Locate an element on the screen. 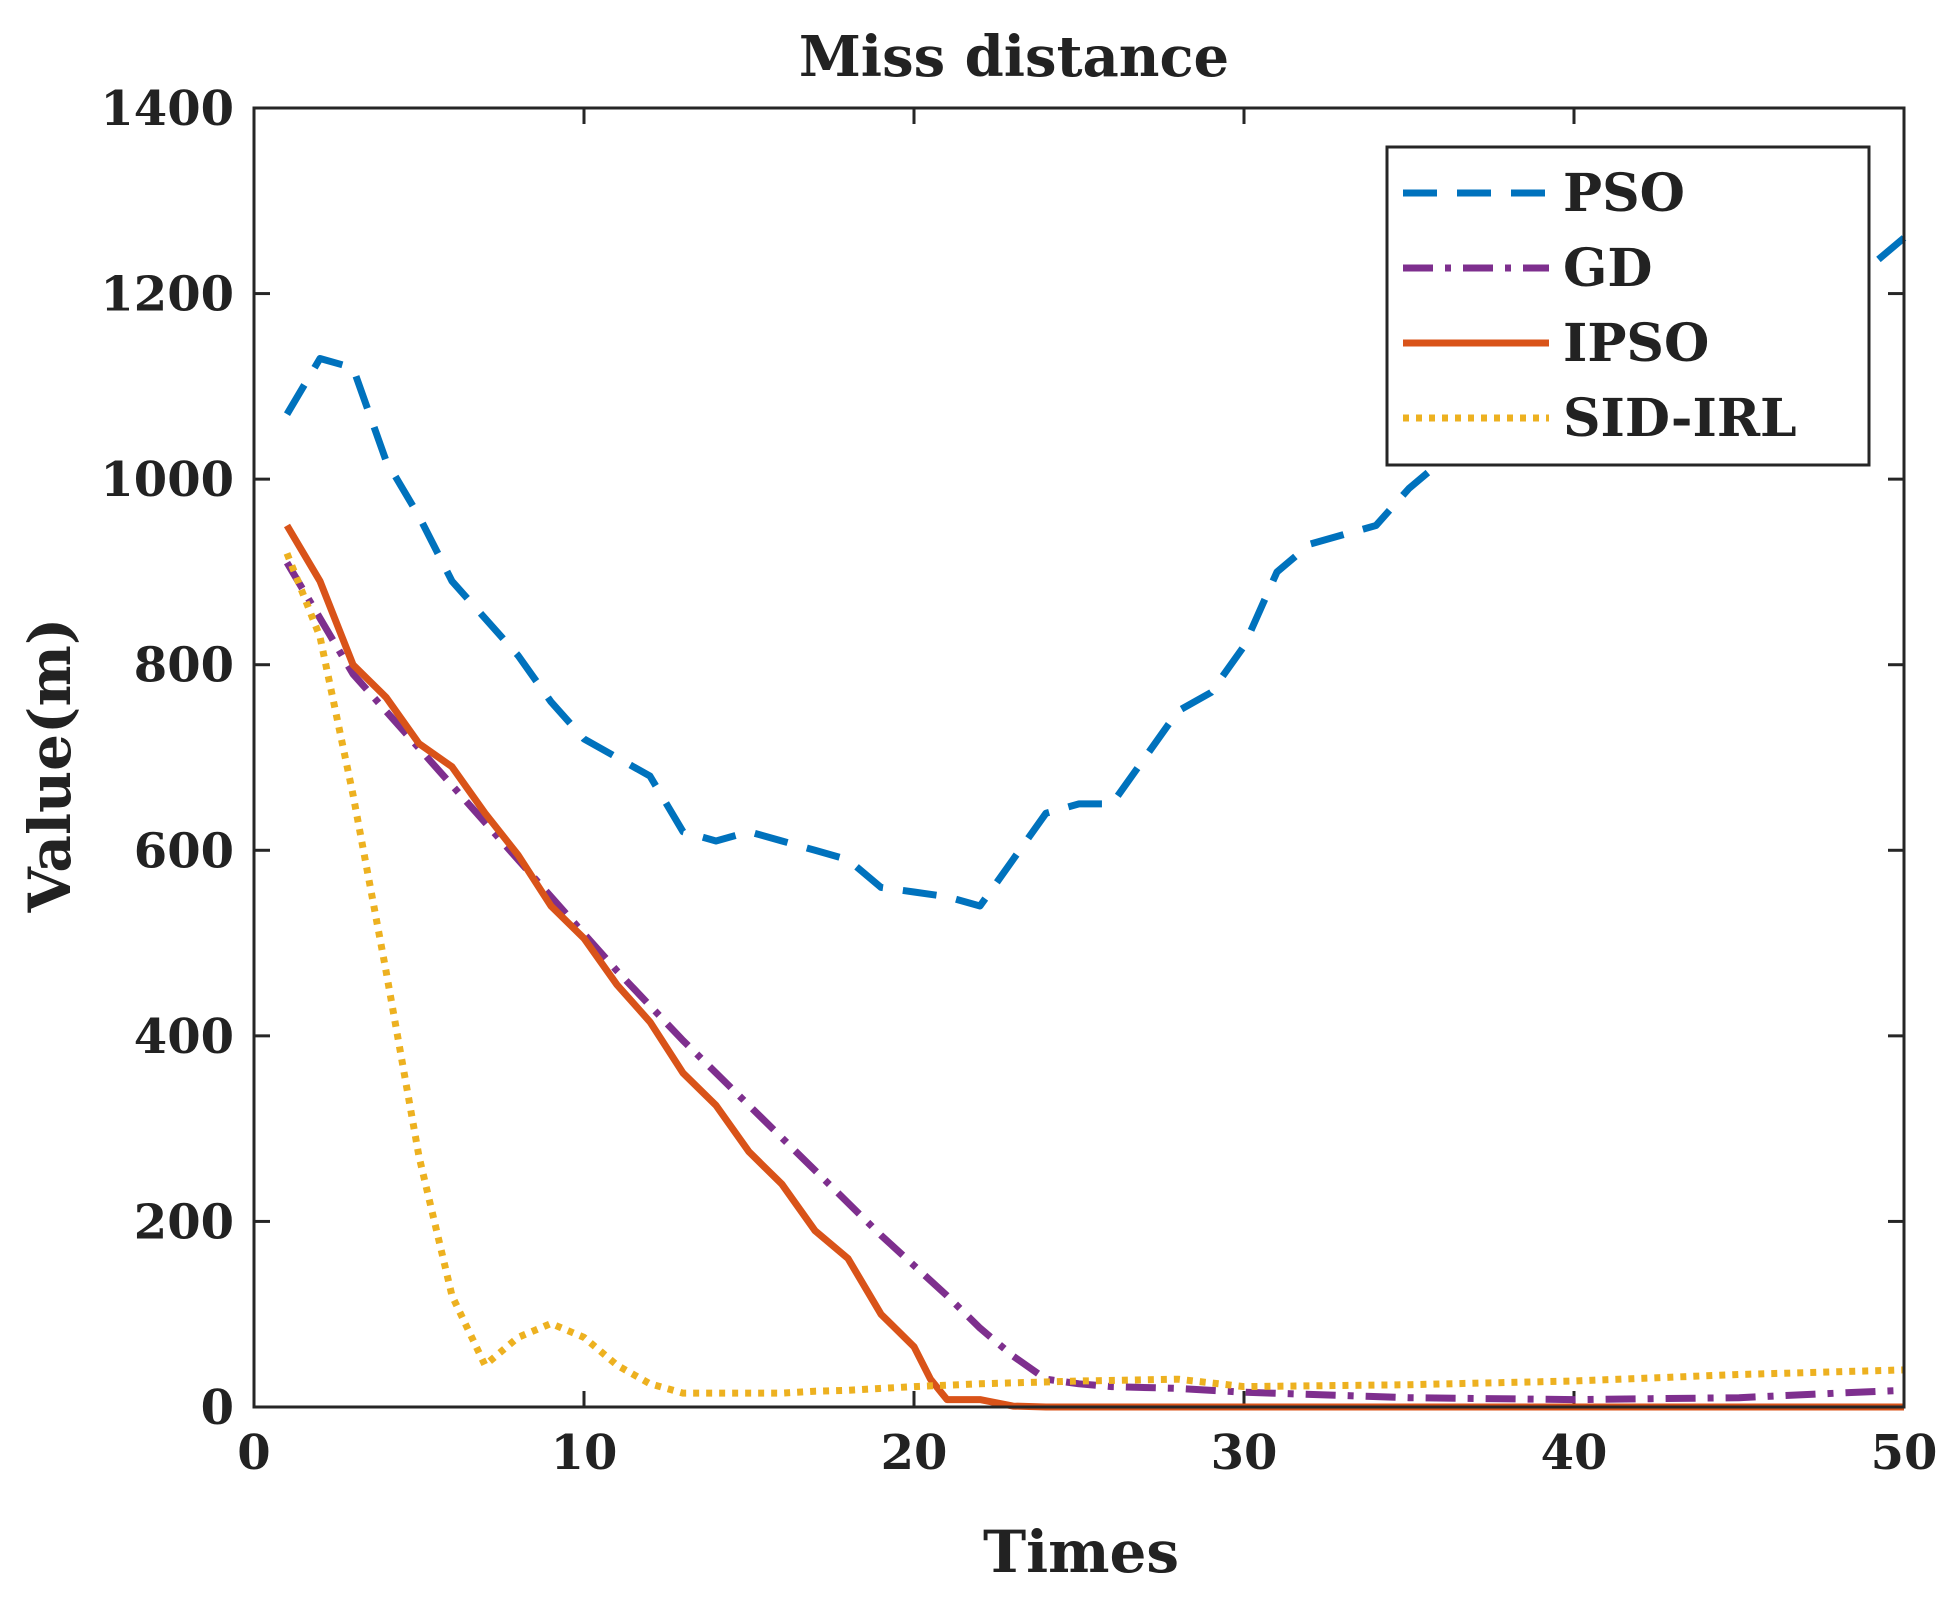 This screenshot has width=1957, height=1601. y-axis-label: Value(m) is located at coordinates (50, 766).